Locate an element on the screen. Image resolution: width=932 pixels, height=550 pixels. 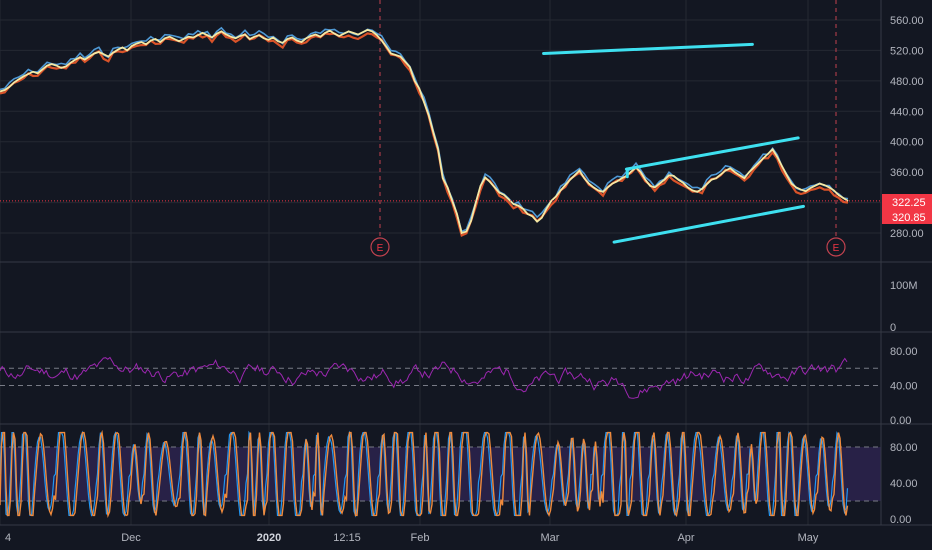
price-badge-1: 320.85 is located at coordinates (909, 218).